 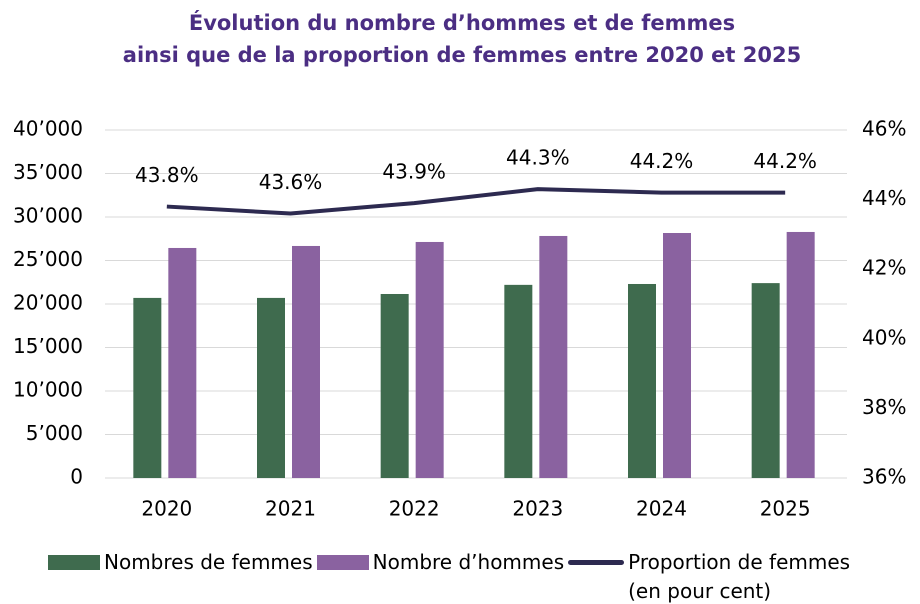 I want to click on y2-tick-label: 40%, so click(x=884, y=337).